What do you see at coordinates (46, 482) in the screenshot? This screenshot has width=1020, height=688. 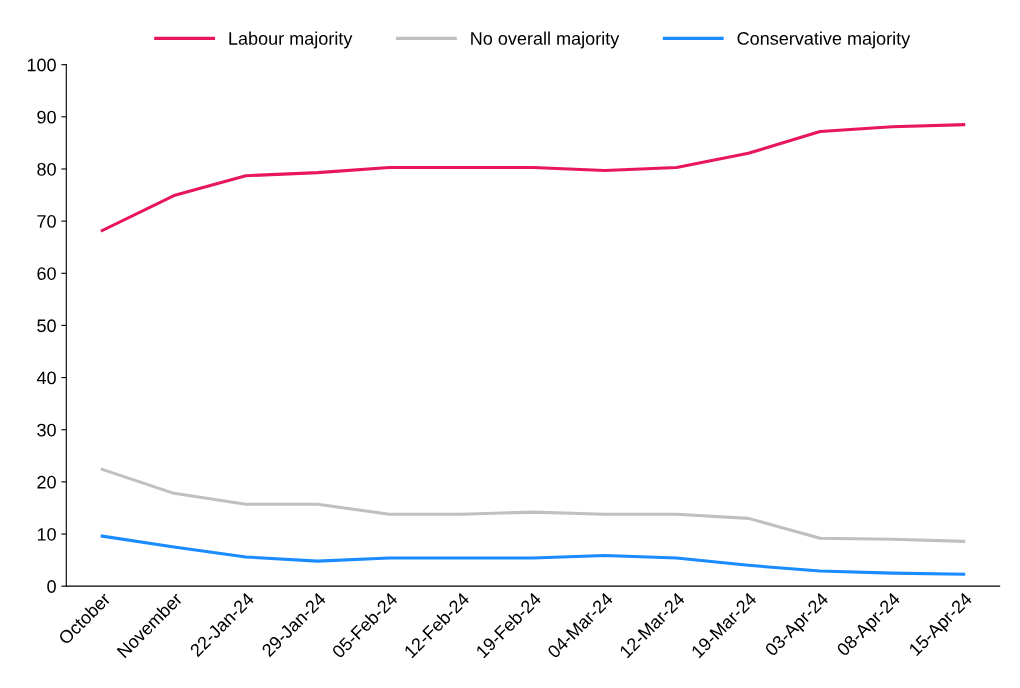 I see `y-tick-label: 20` at bounding box center [46, 482].